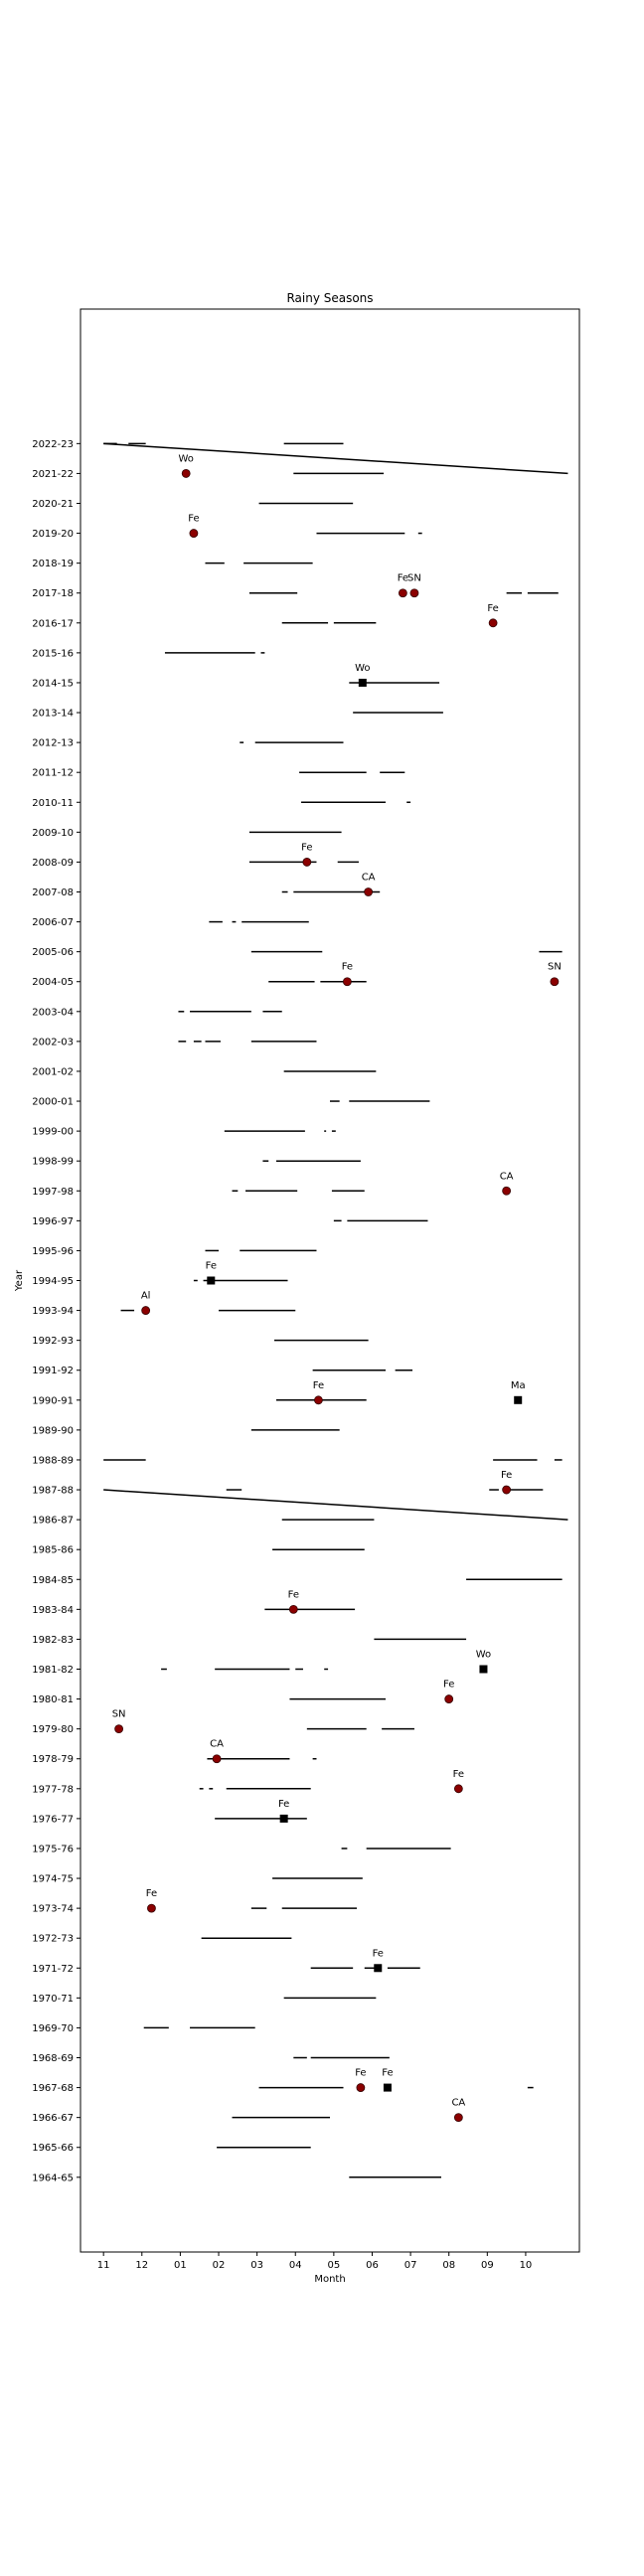 The height and width of the screenshot is (2576, 644). What do you see at coordinates (53, 1341) in the screenshot?
I see `y-tick-label: 1992-93` at bounding box center [53, 1341].